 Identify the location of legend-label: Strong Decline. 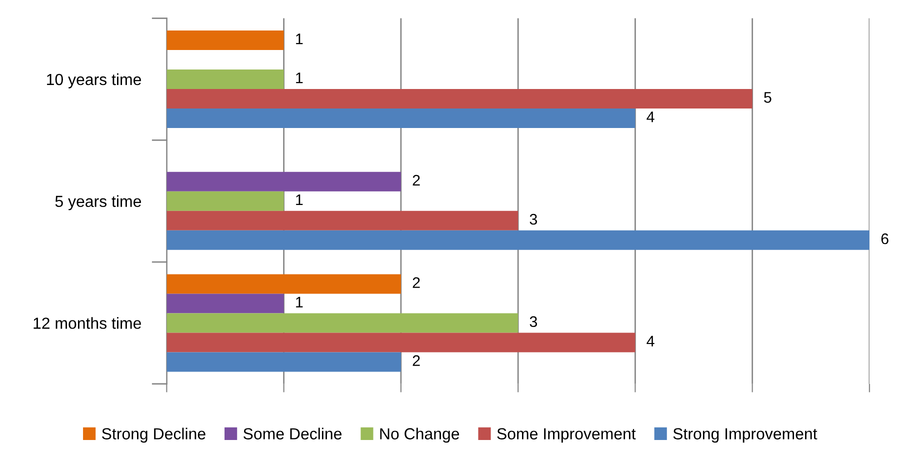
(154, 435).